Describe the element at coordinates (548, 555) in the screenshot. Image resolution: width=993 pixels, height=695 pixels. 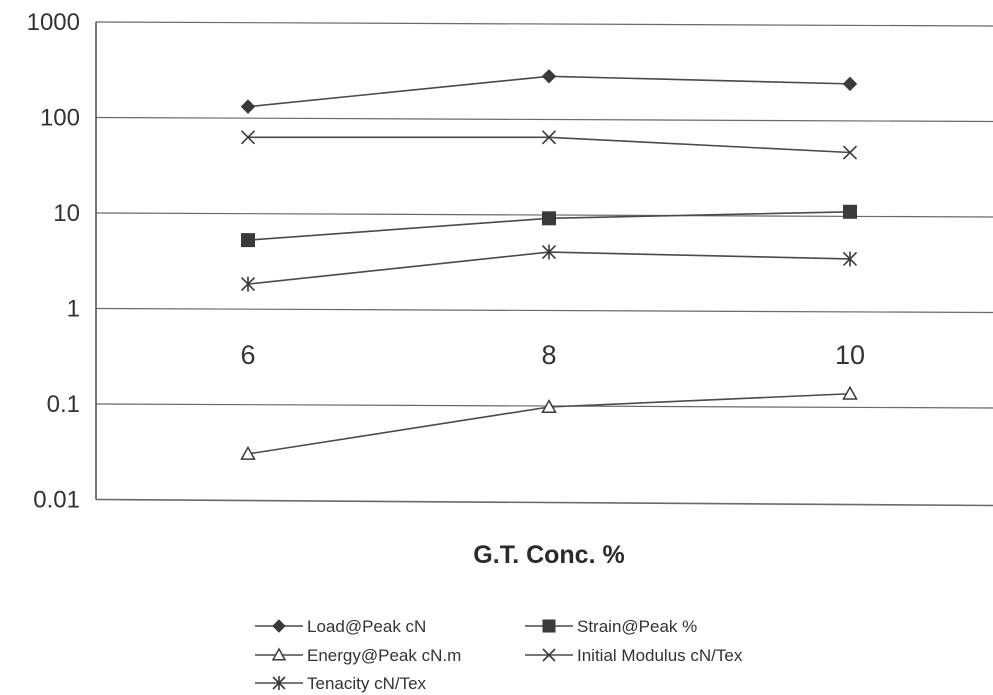
I see `x-axis-title: G.T. Conc. %` at that location.